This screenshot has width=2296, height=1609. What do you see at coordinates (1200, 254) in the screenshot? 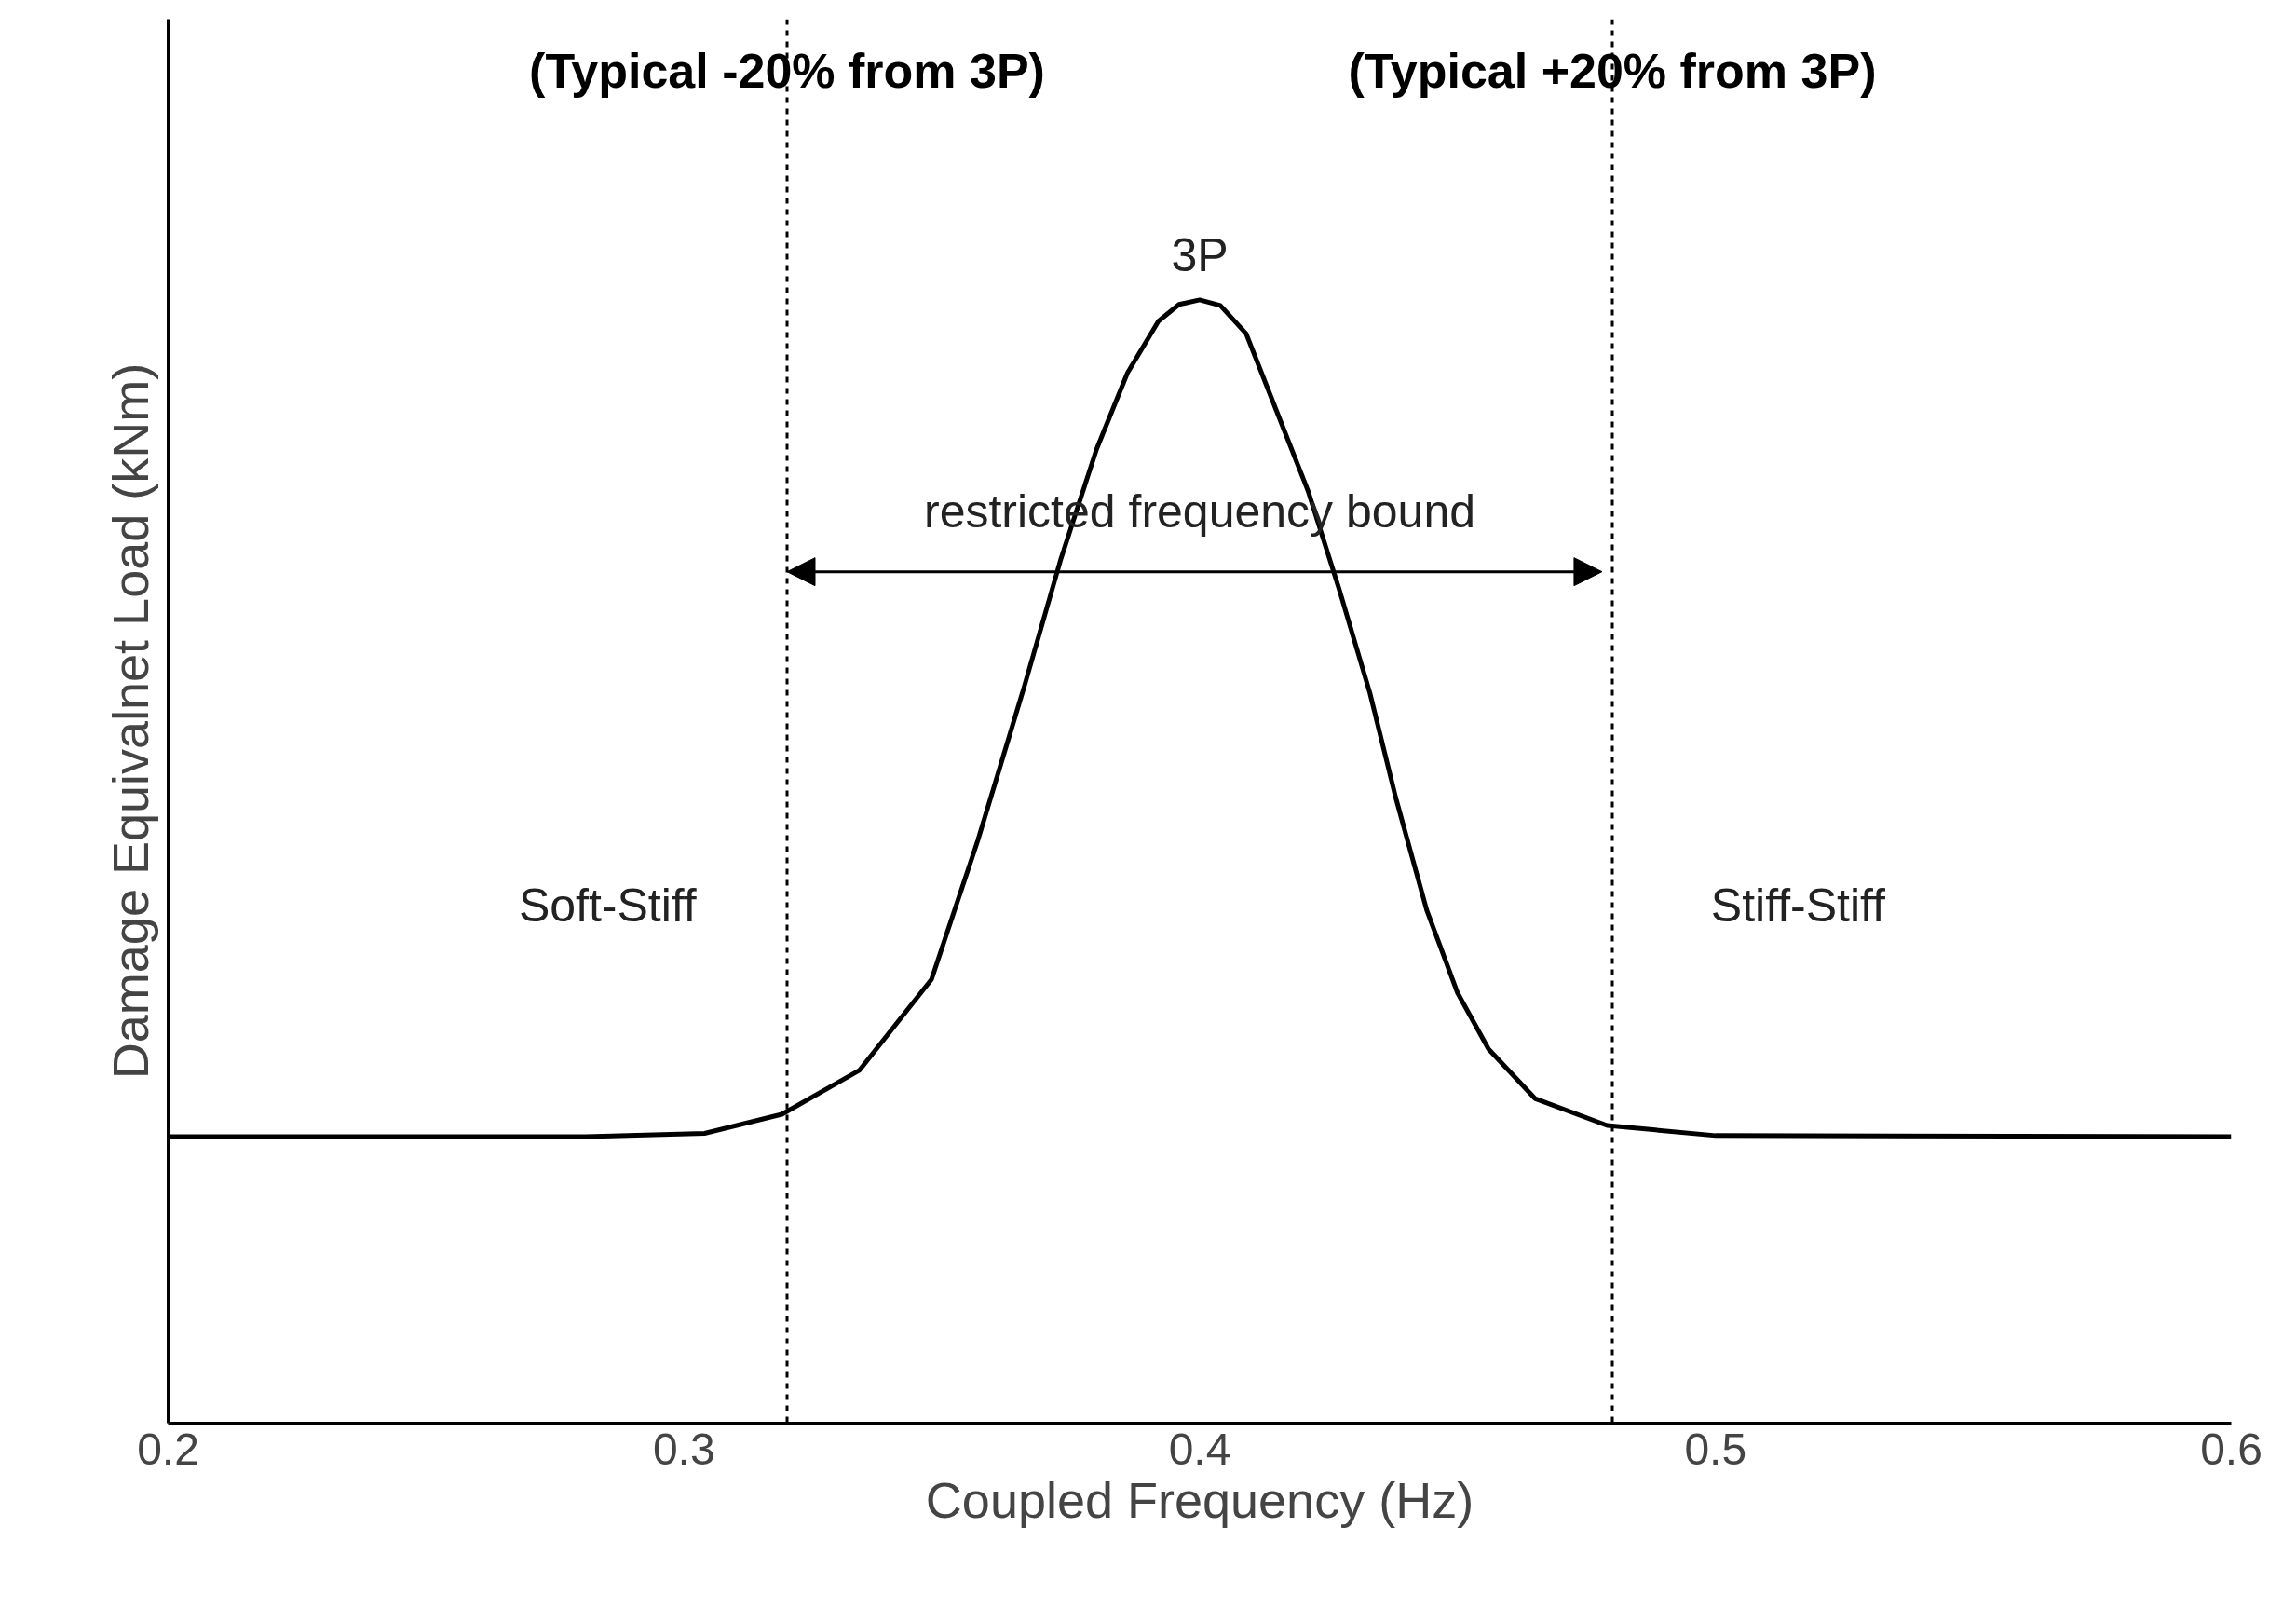
I see `annotation: 3P` at bounding box center [1200, 254].